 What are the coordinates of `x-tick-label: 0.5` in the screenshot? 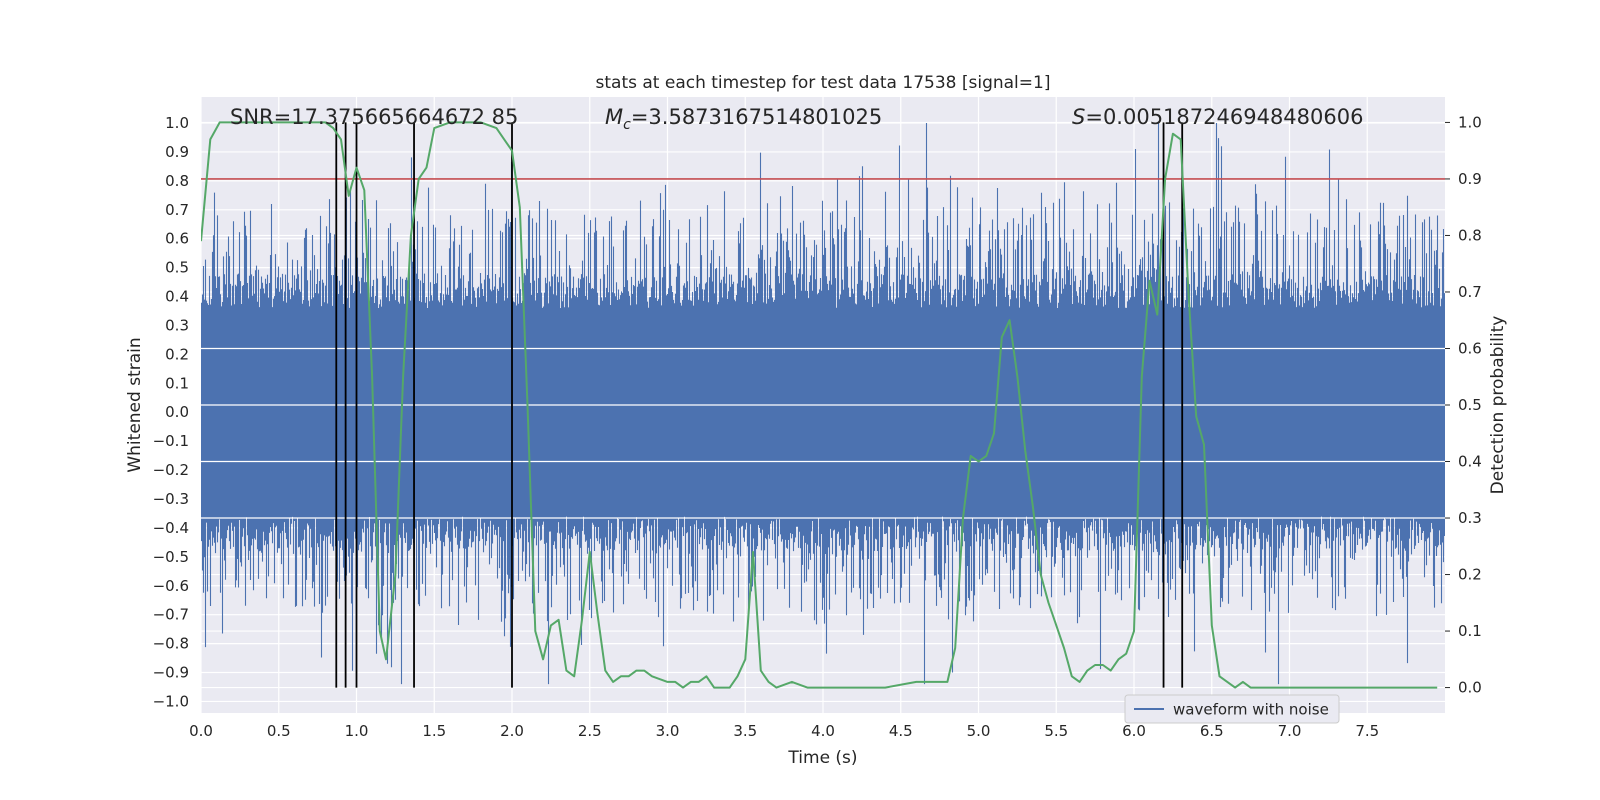 It's located at (279, 731).